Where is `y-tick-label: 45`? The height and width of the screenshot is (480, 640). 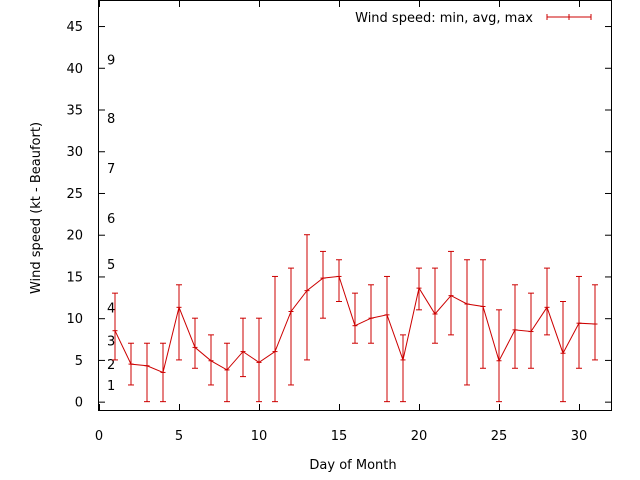
y-tick-label: 45 is located at coordinates (74, 27).